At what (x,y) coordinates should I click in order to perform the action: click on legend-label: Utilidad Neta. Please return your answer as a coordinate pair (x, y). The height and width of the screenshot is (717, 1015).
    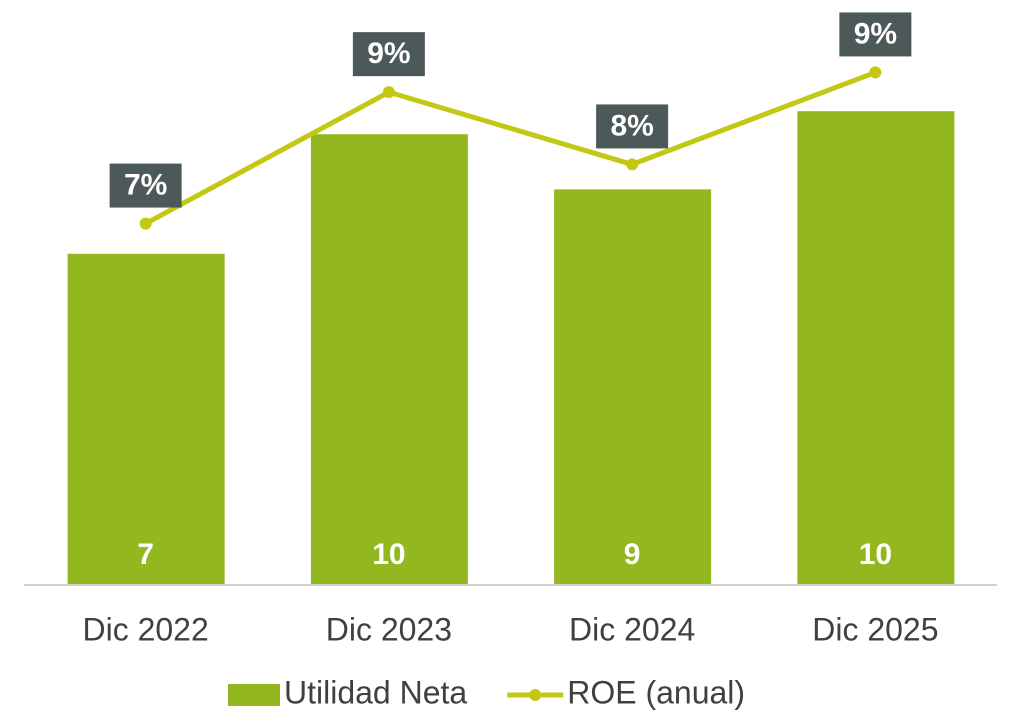
    Looking at the image, I should click on (375, 692).